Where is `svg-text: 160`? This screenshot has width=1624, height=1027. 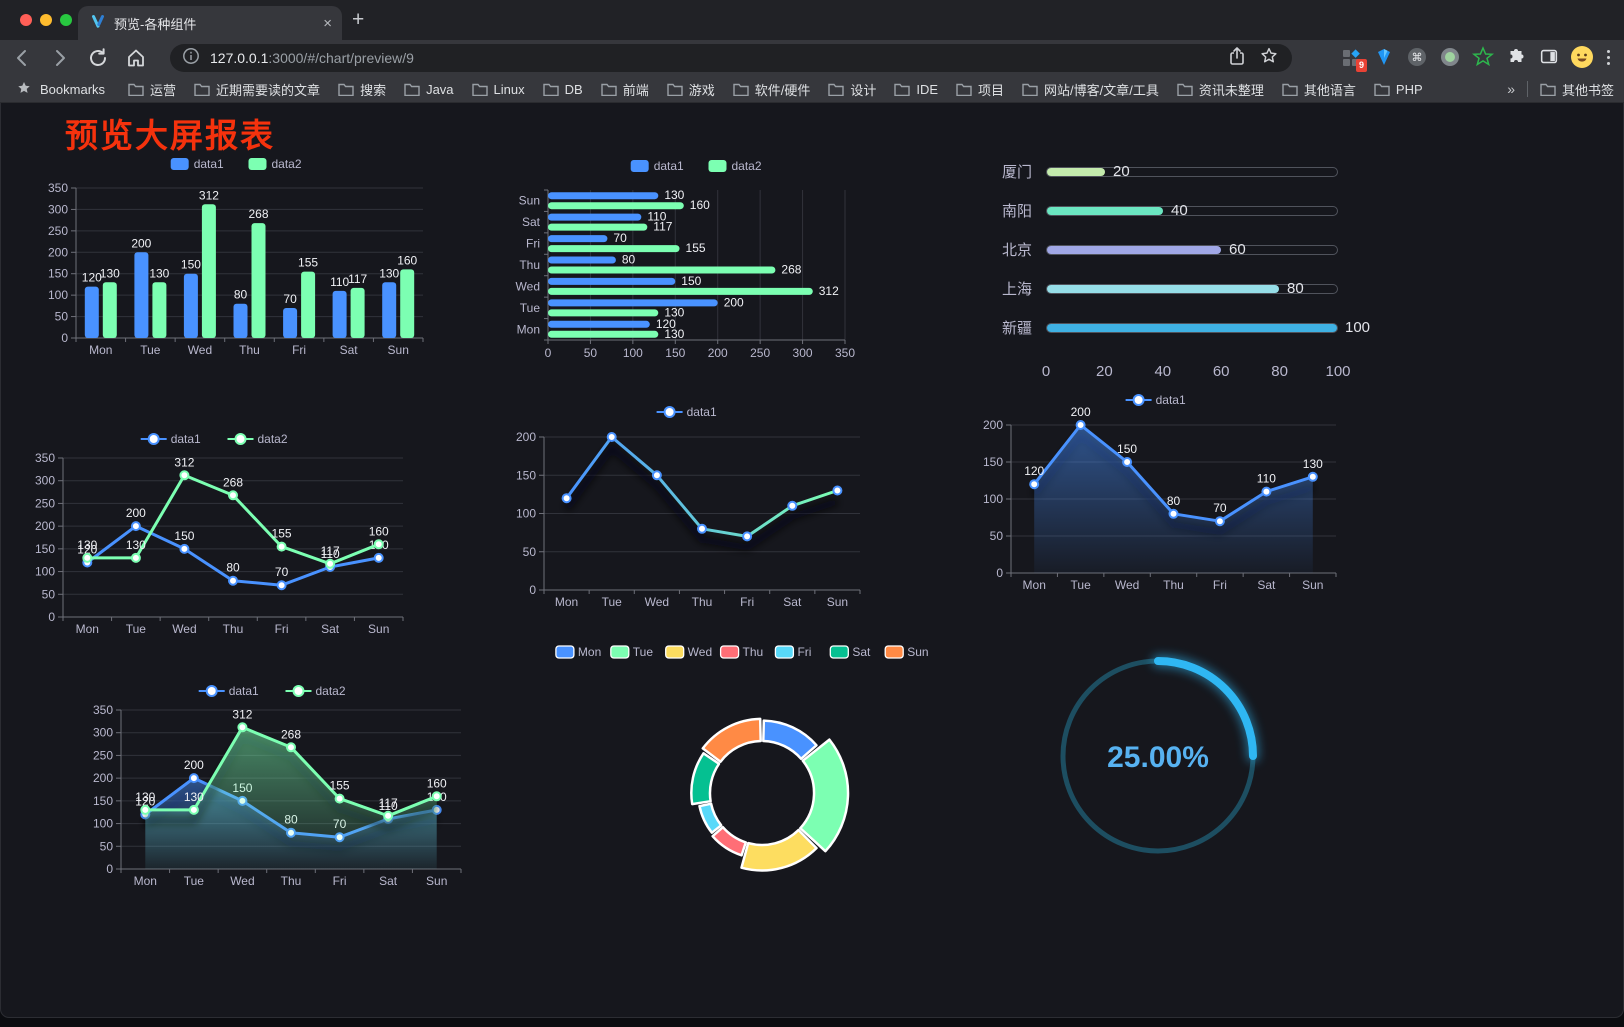
svg-text: 160 is located at coordinates (379, 531).